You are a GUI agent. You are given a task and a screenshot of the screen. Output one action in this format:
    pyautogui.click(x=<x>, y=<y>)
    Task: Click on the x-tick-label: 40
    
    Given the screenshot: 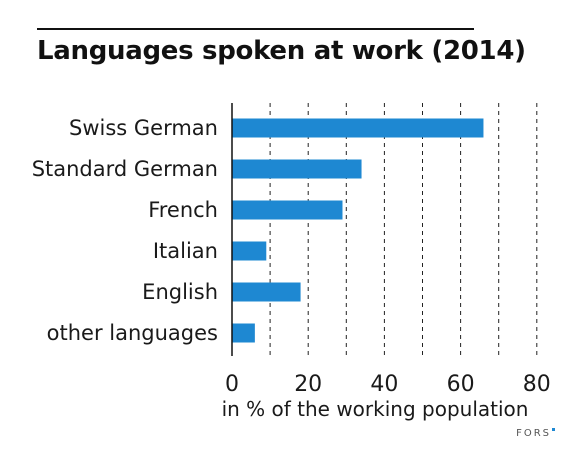 What is the action you would take?
    pyautogui.click(x=384, y=384)
    